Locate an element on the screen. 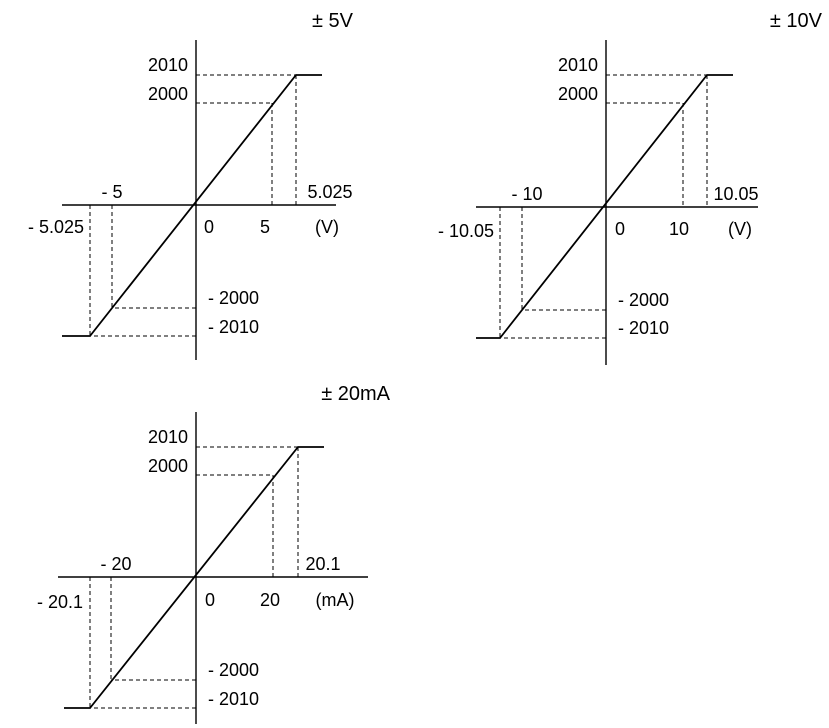 The width and height of the screenshot is (829, 728). chart-title: ± 10V is located at coordinates (796, 21).